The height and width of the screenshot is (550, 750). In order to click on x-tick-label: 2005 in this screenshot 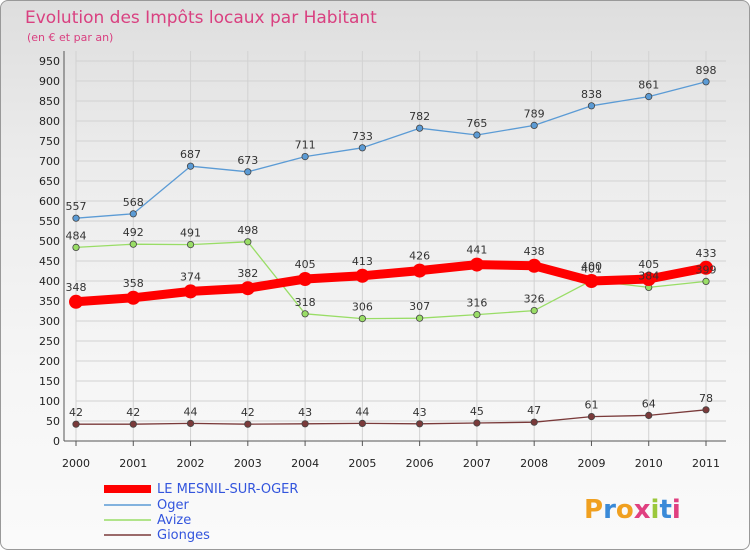, I will do `click(362, 463)`.